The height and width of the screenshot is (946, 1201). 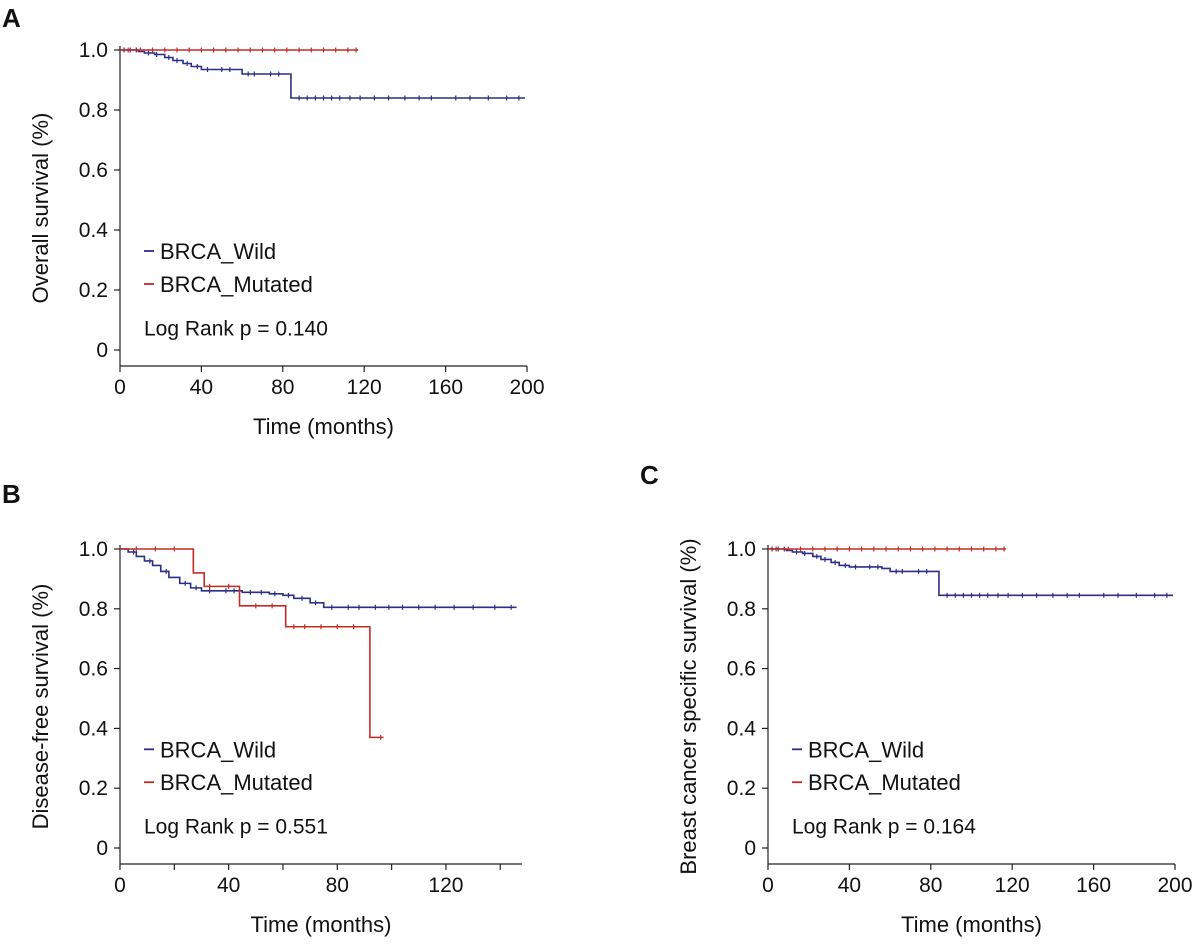 I want to click on y-axis-title: Disease-free survival (%), so click(x=40, y=707).